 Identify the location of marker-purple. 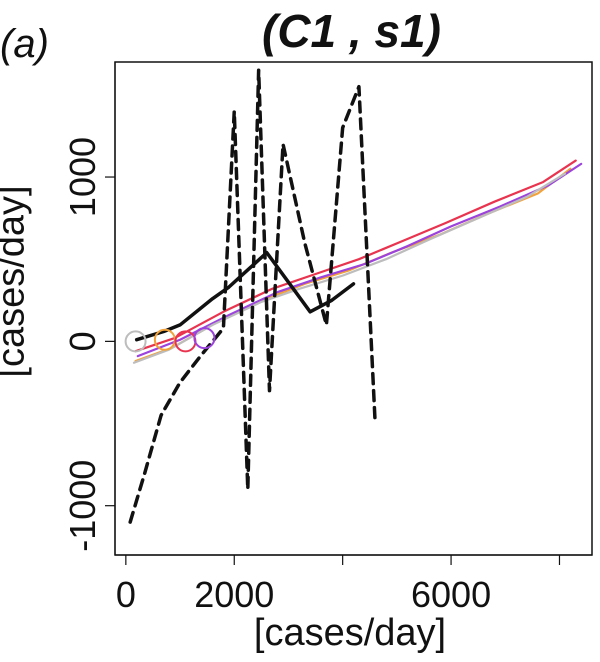
(204, 338).